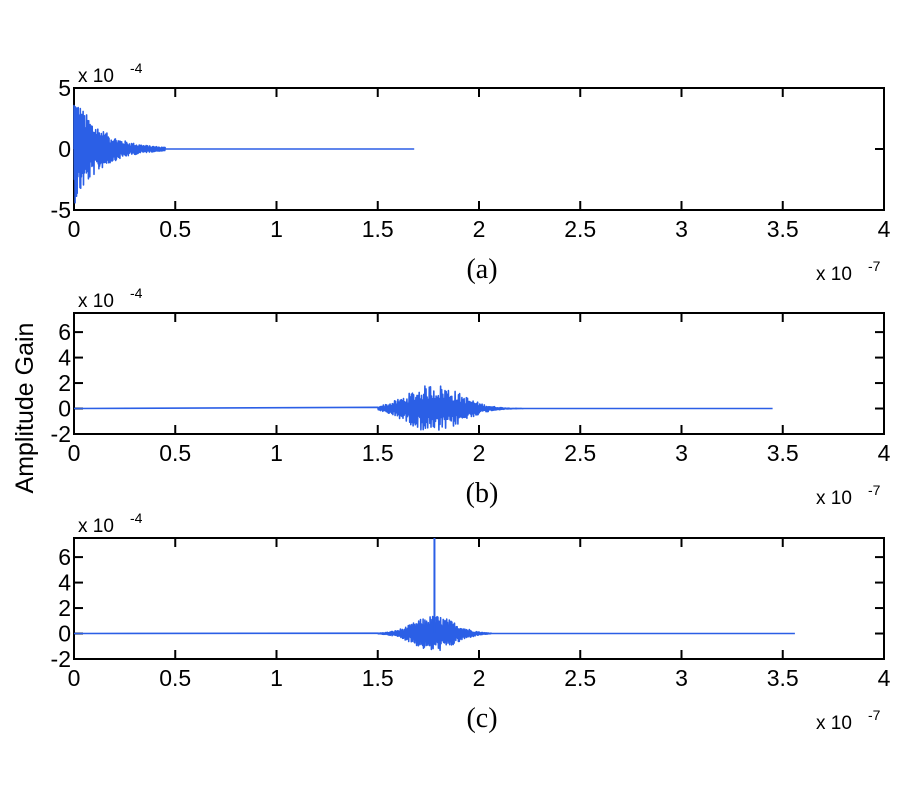 The image size is (900, 800). I want to click on y-tick-label: -5, so click(61, 210).